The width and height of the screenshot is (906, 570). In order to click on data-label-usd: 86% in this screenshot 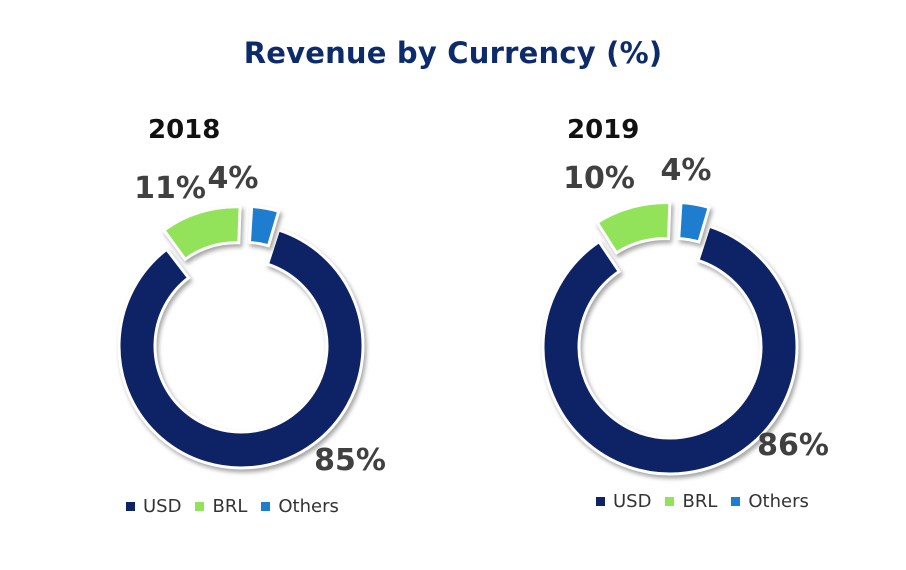, I will do `click(793, 445)`.